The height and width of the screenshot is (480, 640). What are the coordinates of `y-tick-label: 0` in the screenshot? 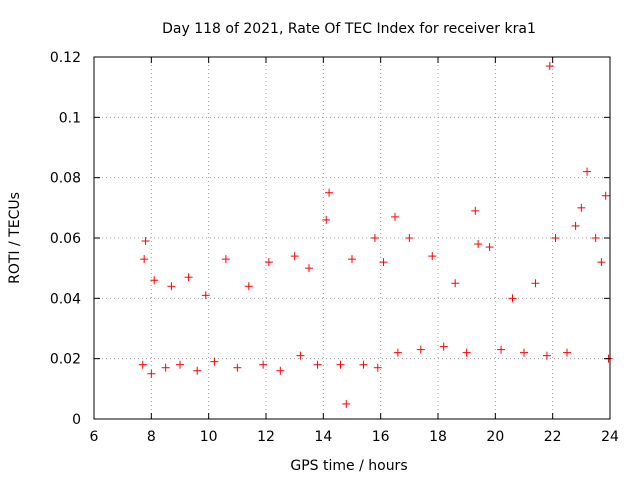 It's located at (76, 420).